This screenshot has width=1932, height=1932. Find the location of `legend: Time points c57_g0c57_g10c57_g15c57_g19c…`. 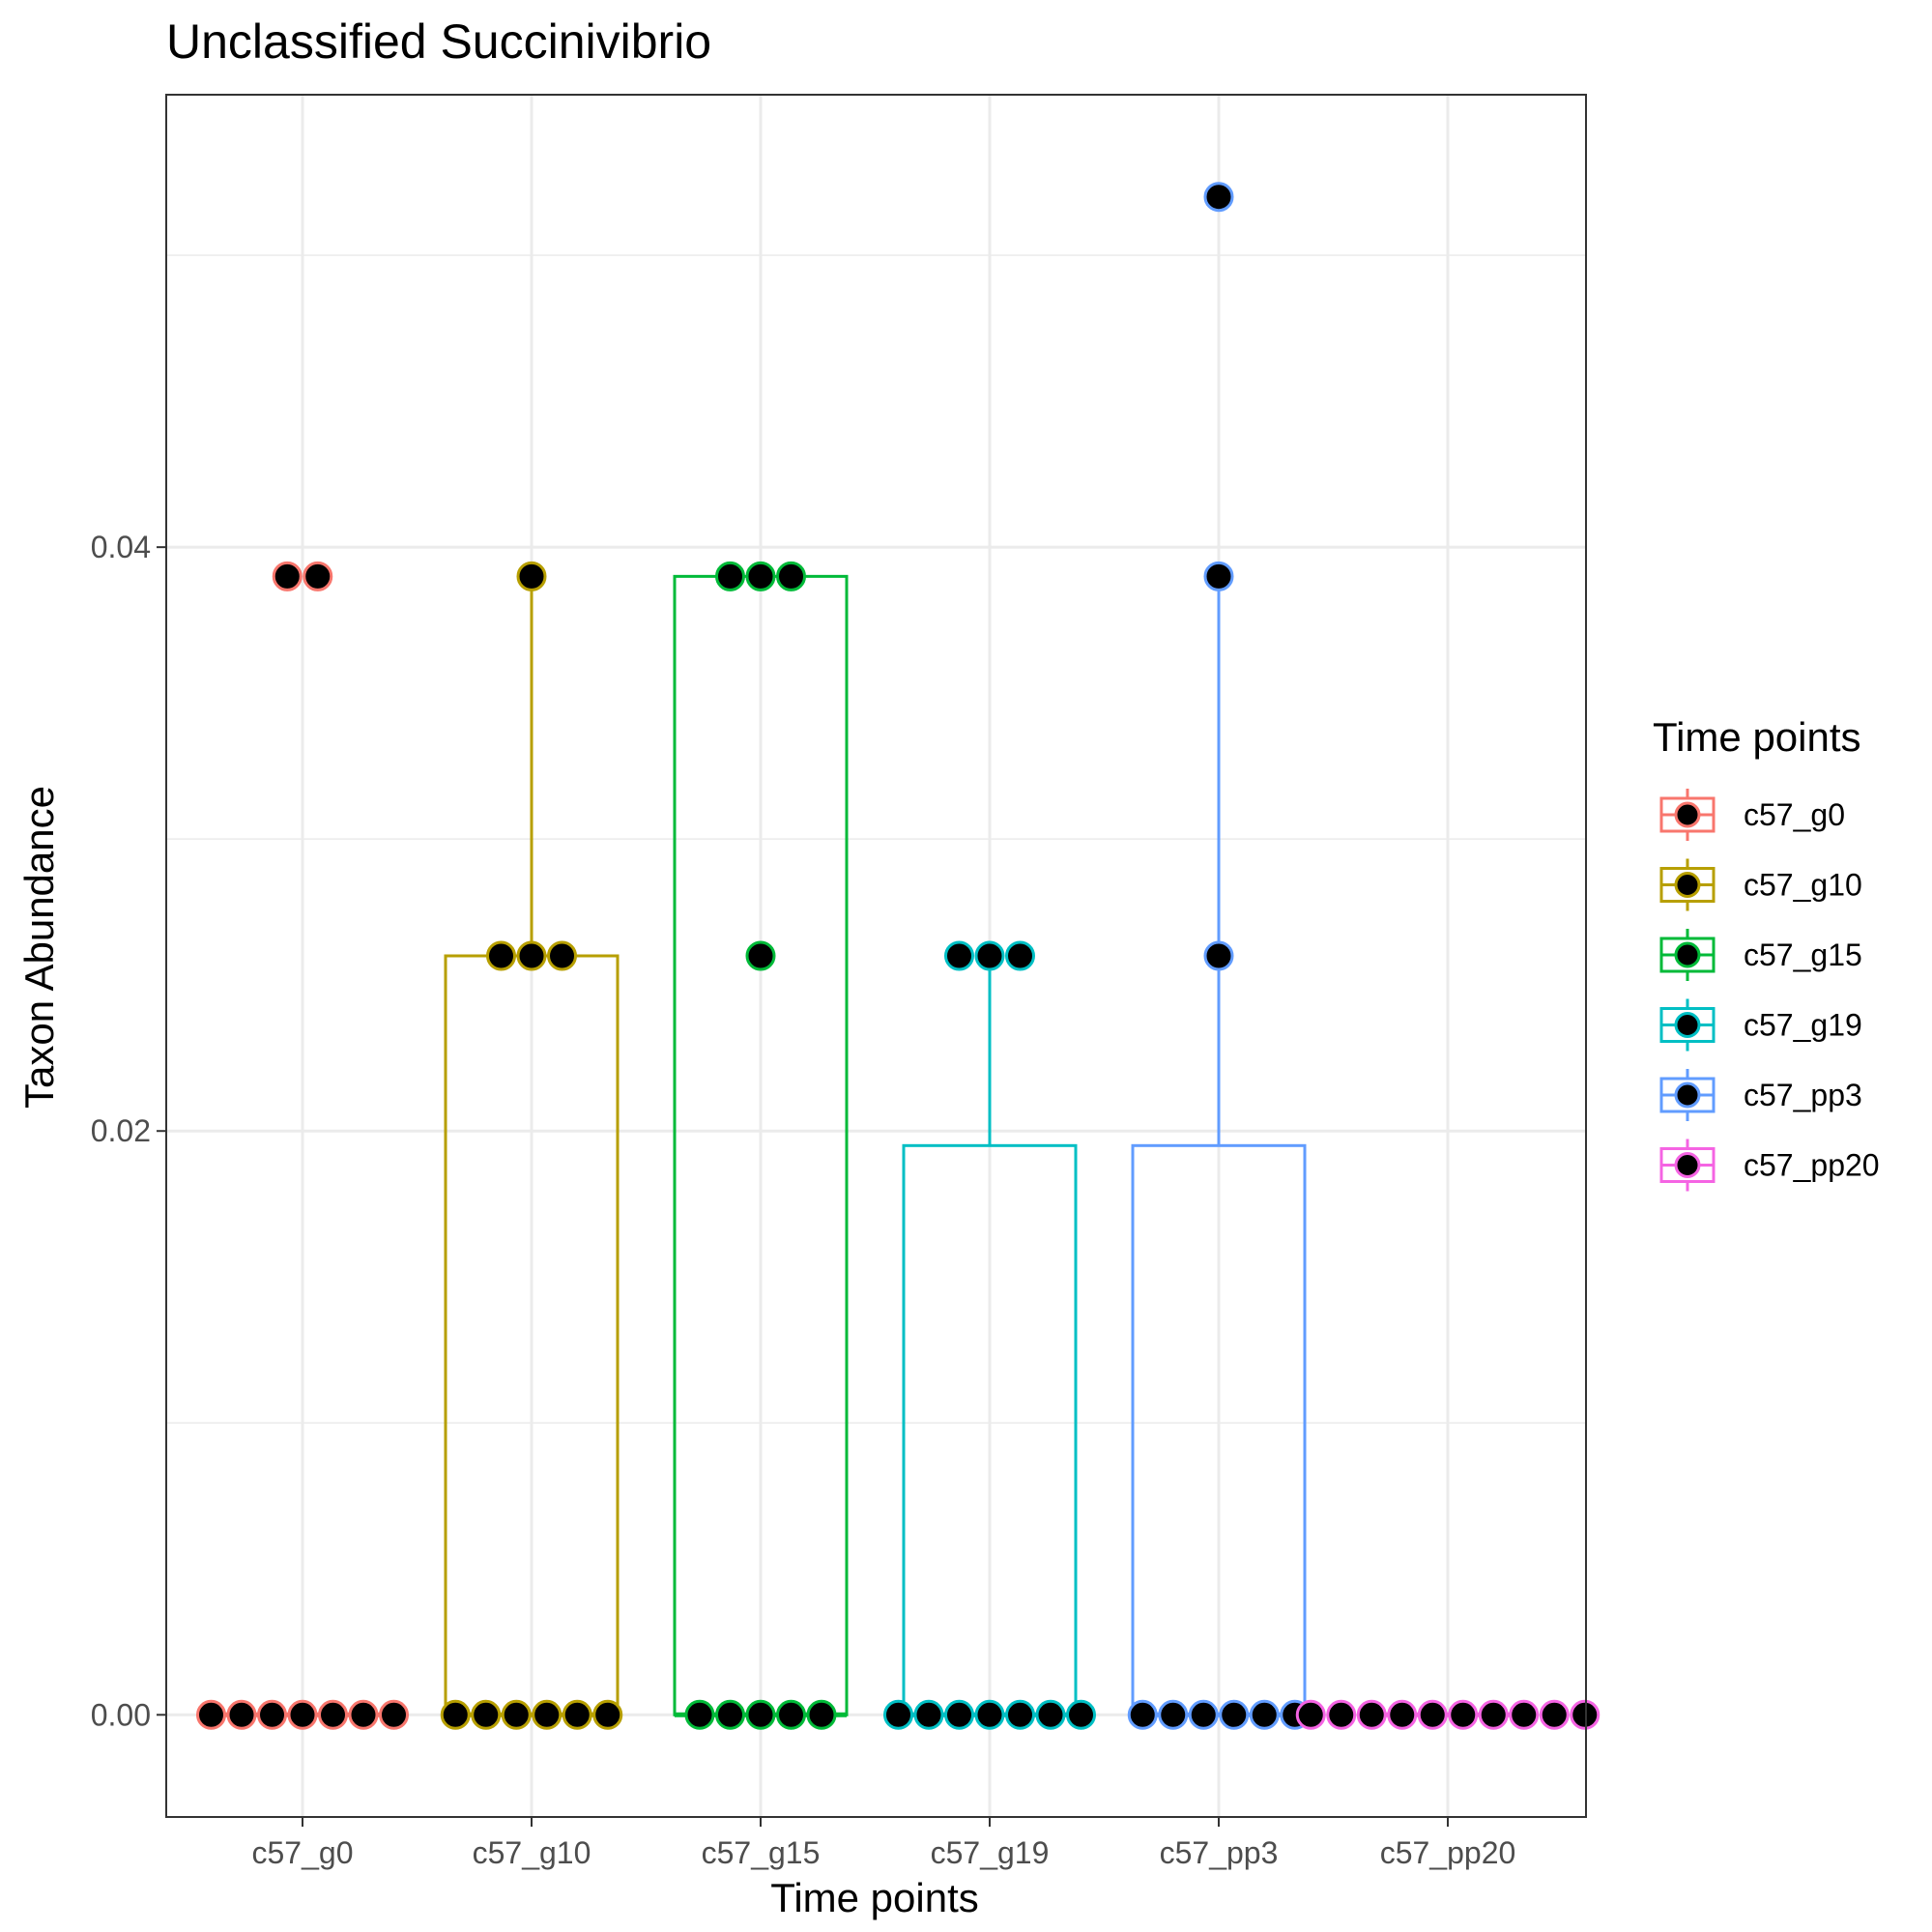

legend: Time points c57_g0c57_g10c57_g15c57_g19c… is located at coordinates (1766, 953).